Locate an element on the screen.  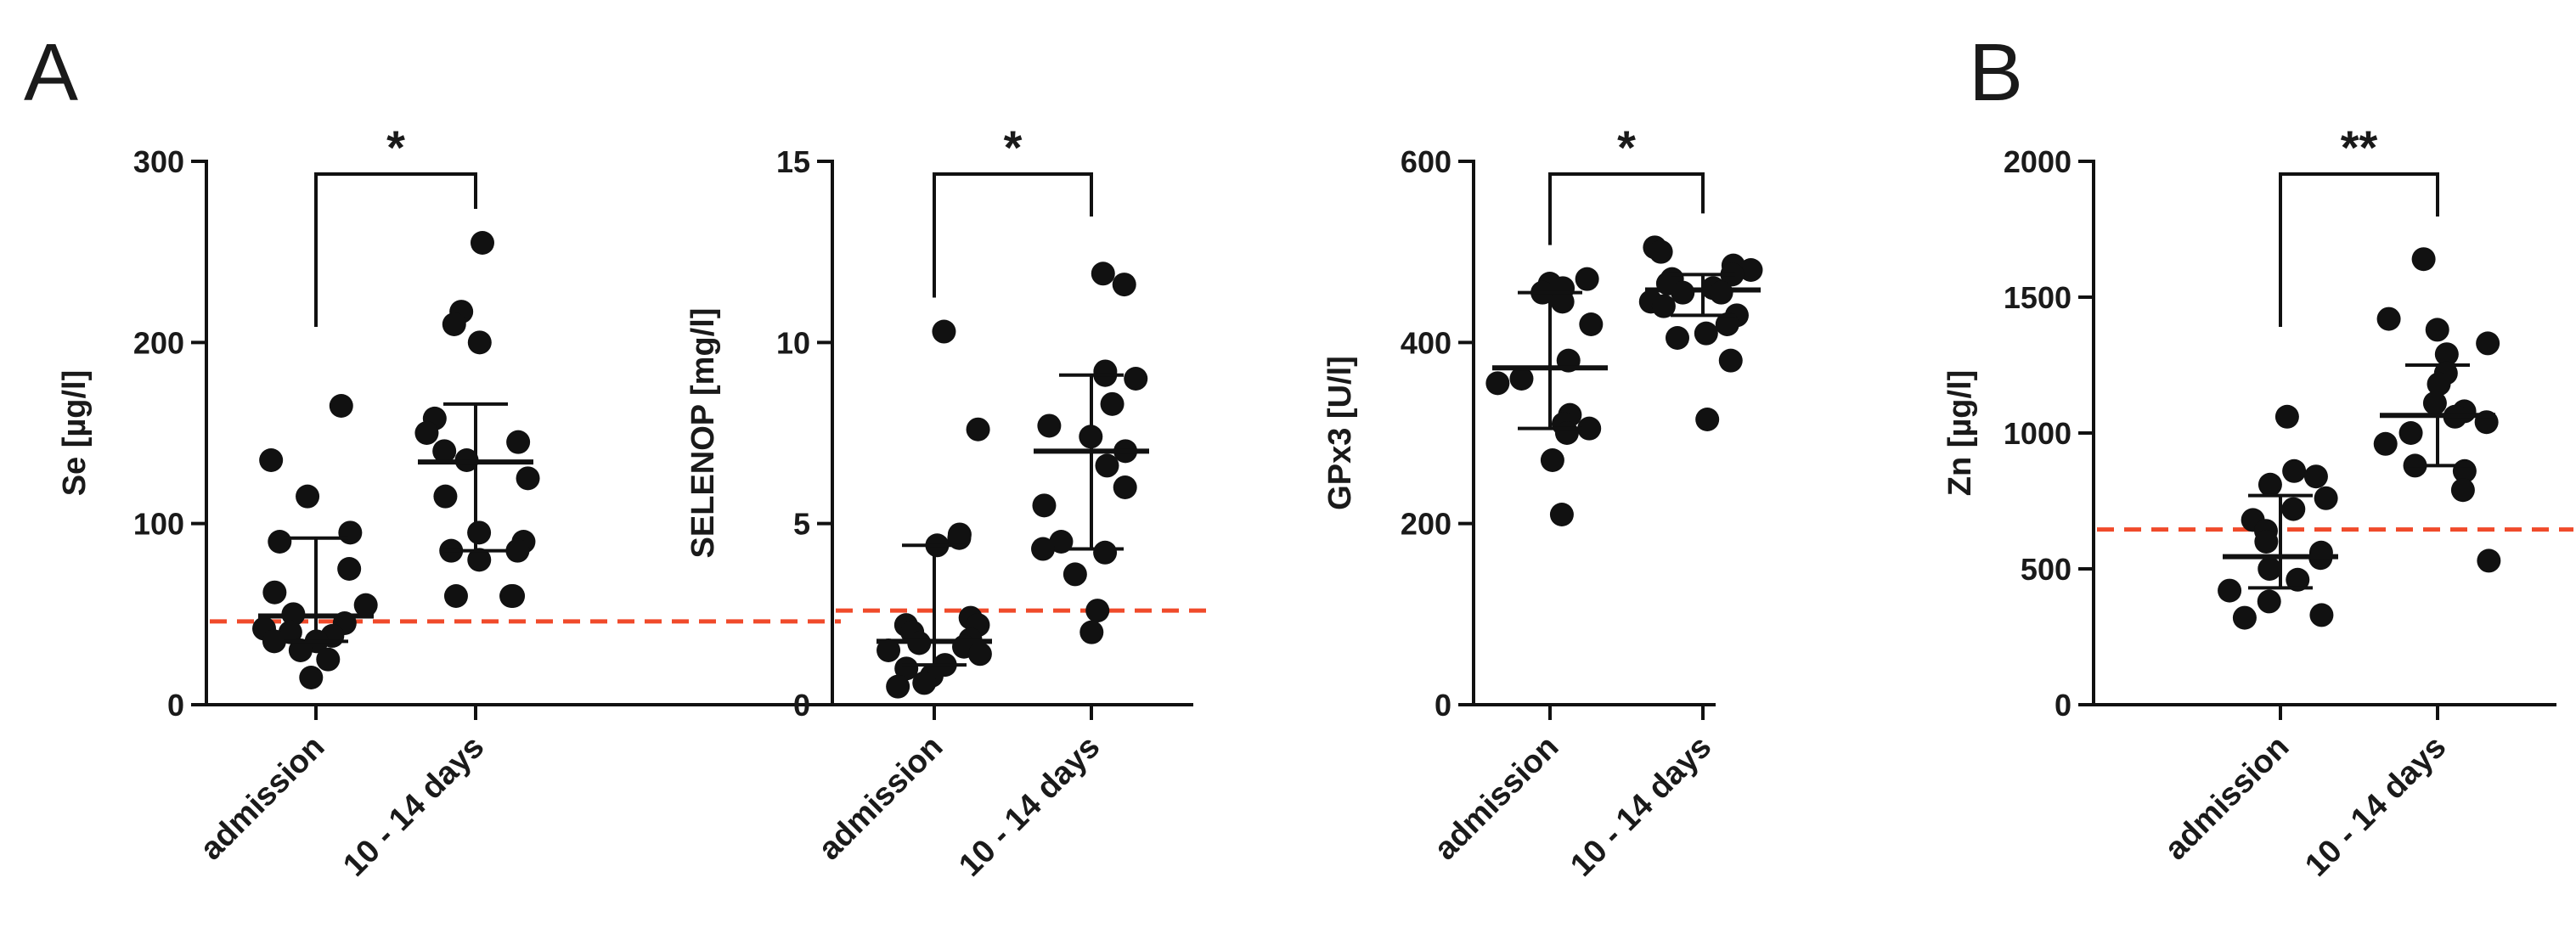
y-tick-label: 15 is located at coordinates (793, 161).